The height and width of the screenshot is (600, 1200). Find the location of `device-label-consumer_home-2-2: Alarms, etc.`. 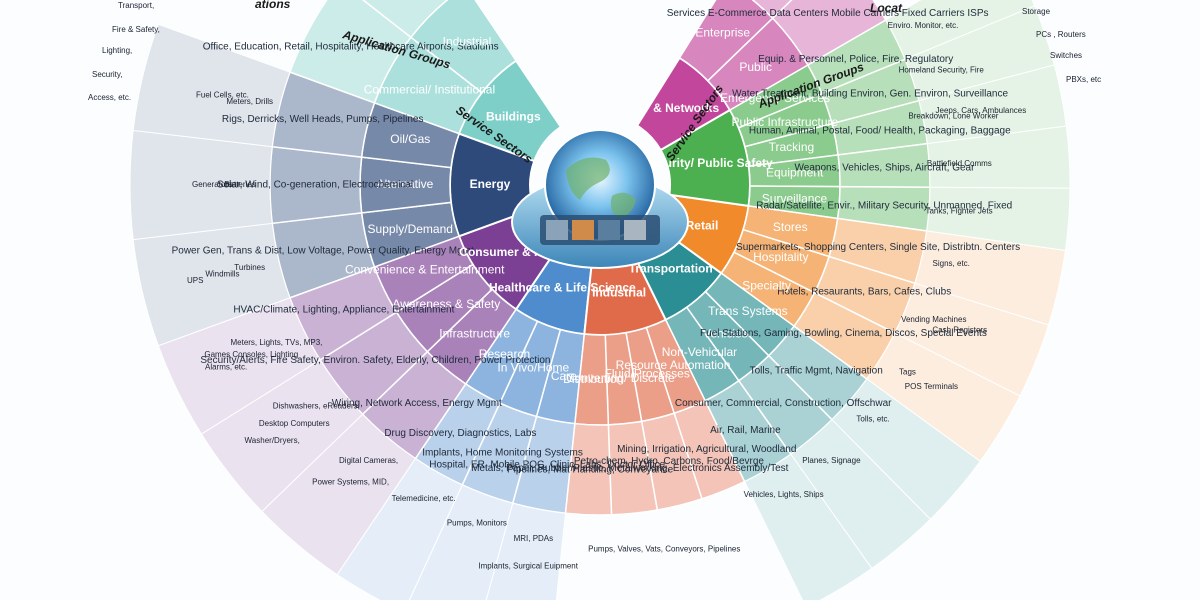

device-label-consumer_home-2-2: Alarms, etc. is located at coordinates (226, 366).